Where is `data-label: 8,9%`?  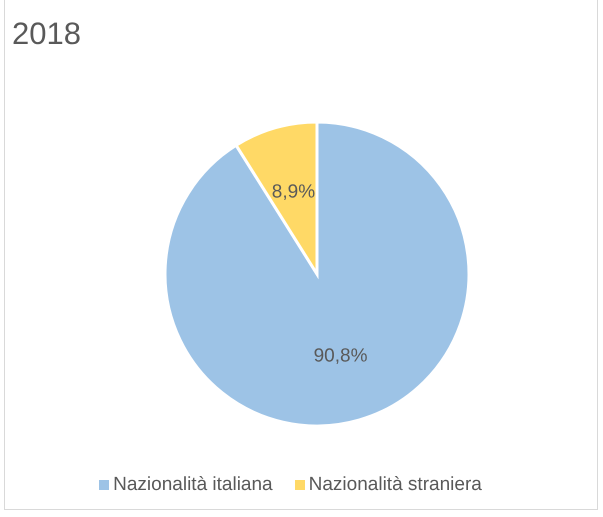 data-label: 8,9% is located at coordinates (294, 192).